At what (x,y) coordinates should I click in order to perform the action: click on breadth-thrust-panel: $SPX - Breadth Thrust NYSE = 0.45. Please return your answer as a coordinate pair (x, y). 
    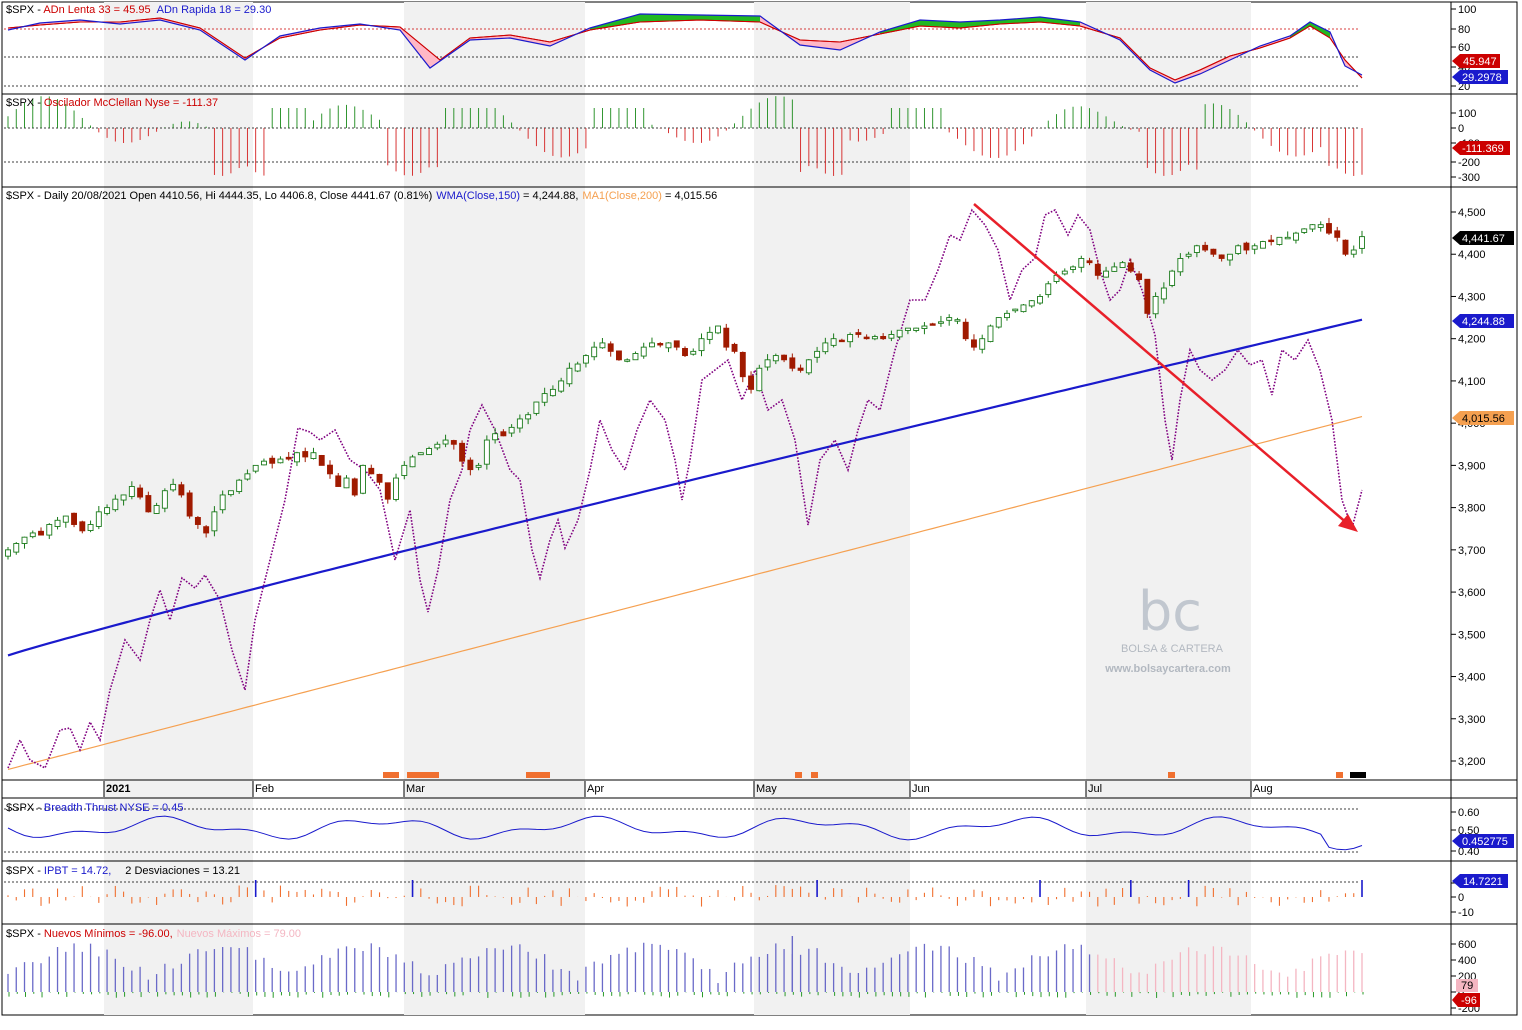
    Looking at the image, I should click on (683, 827).